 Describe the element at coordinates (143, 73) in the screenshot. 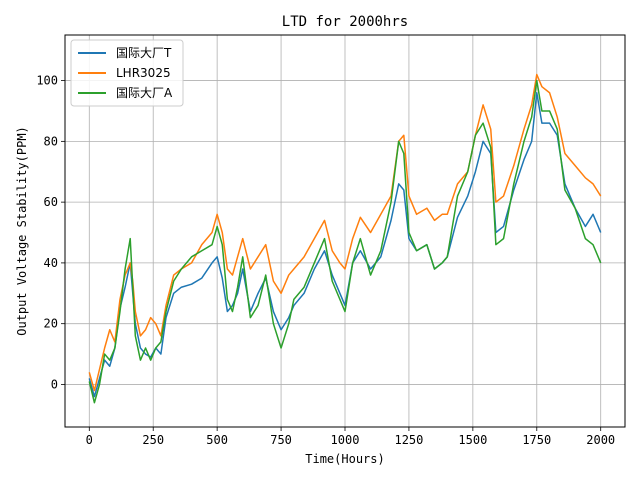

I see `legend-label-2: LHR3025` at that location.